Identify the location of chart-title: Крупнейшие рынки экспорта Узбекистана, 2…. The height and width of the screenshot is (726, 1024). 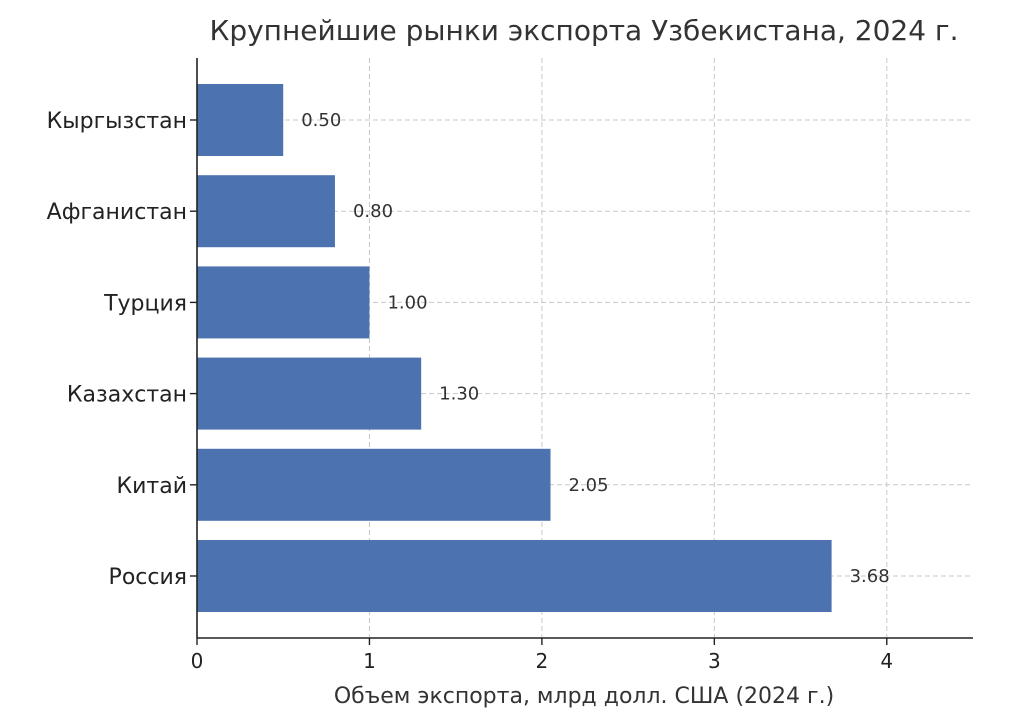
(583, 30).